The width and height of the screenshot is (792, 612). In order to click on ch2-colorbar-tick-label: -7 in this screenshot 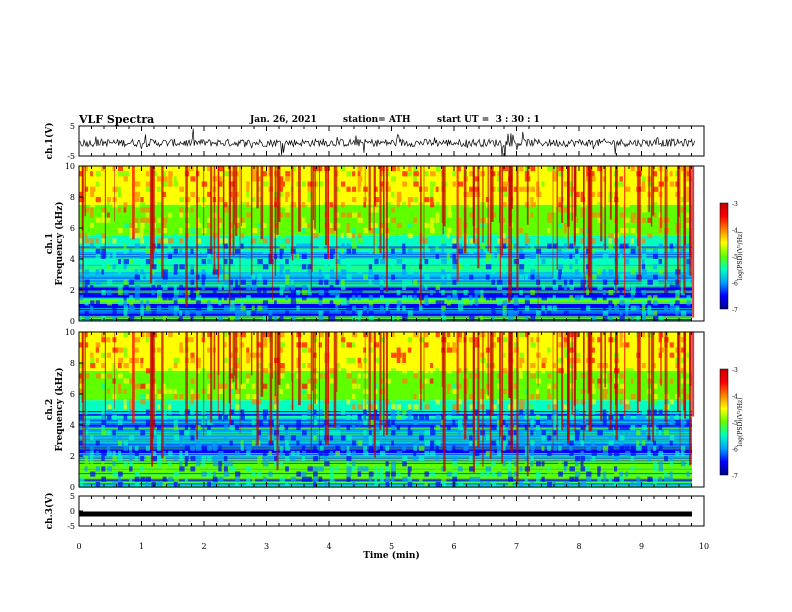, I will do `click(735, 476)`.